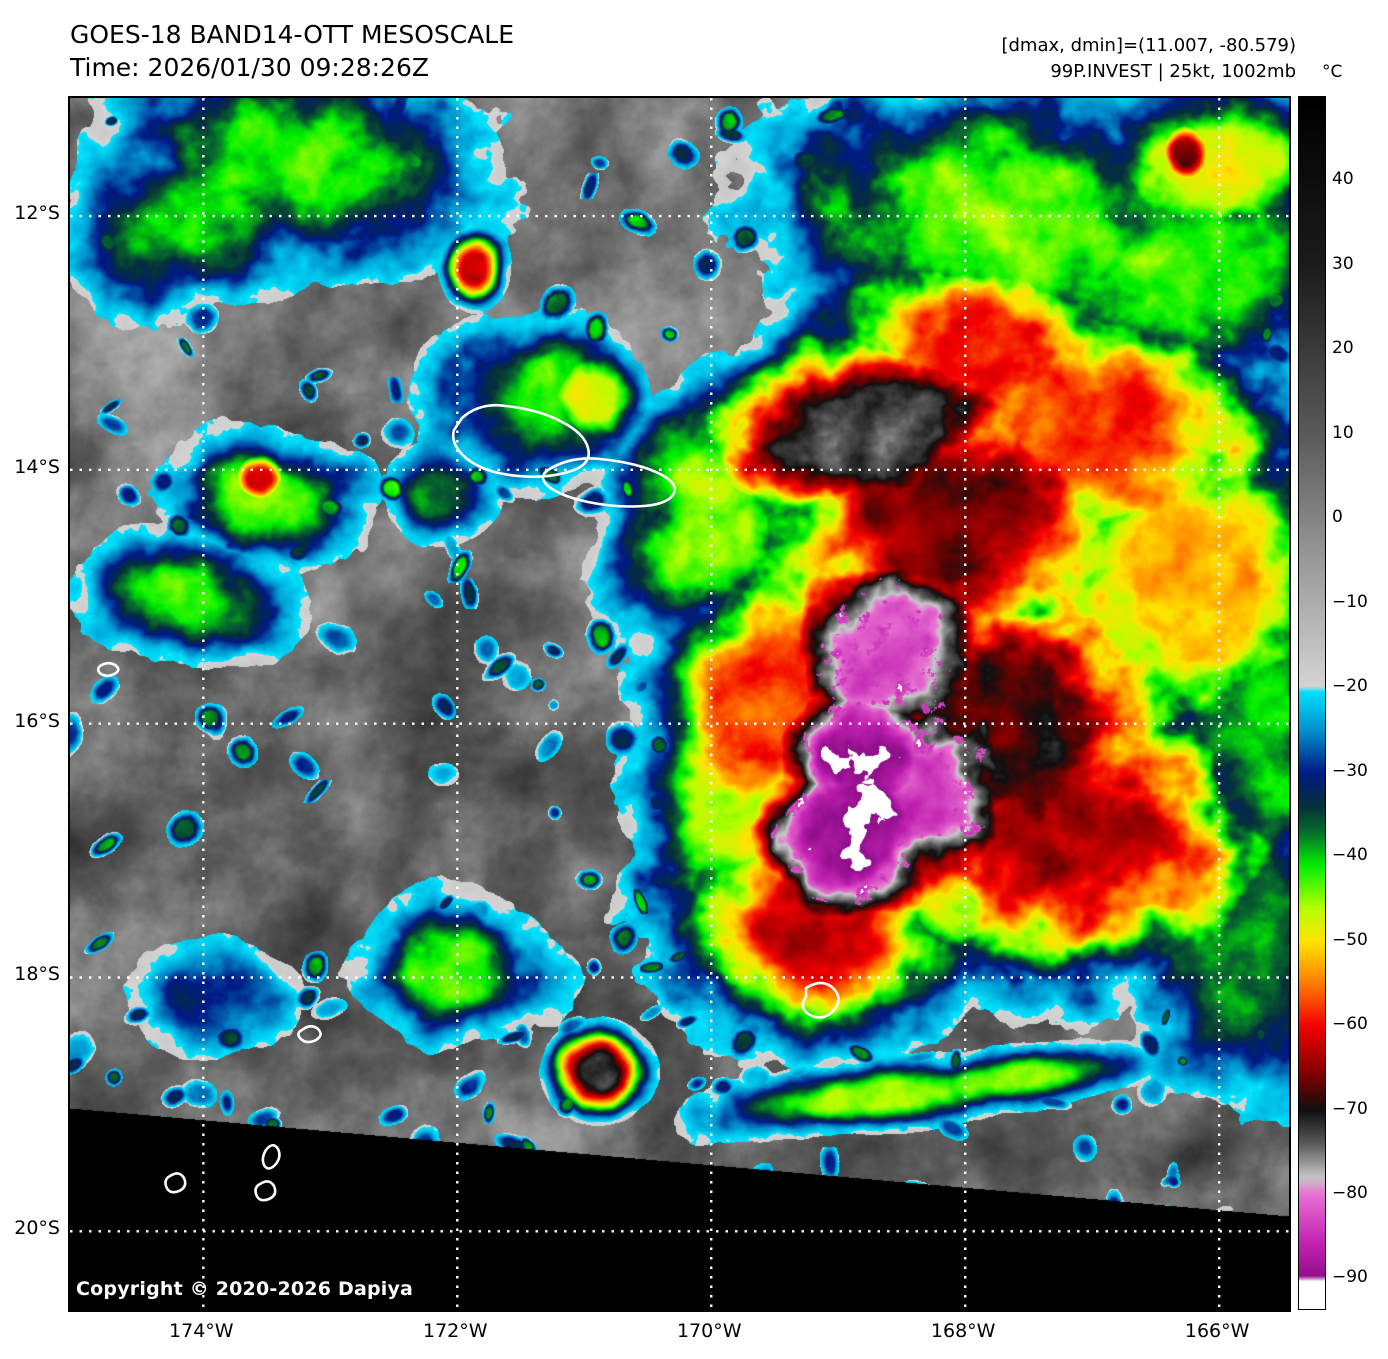 This screenshot has width=1388, height=1359. Describe the element at coordinates (245, 1289) in the screenshot. I see `copyright-notice: Copyright © 2020-2026 Dapiya` at that location.